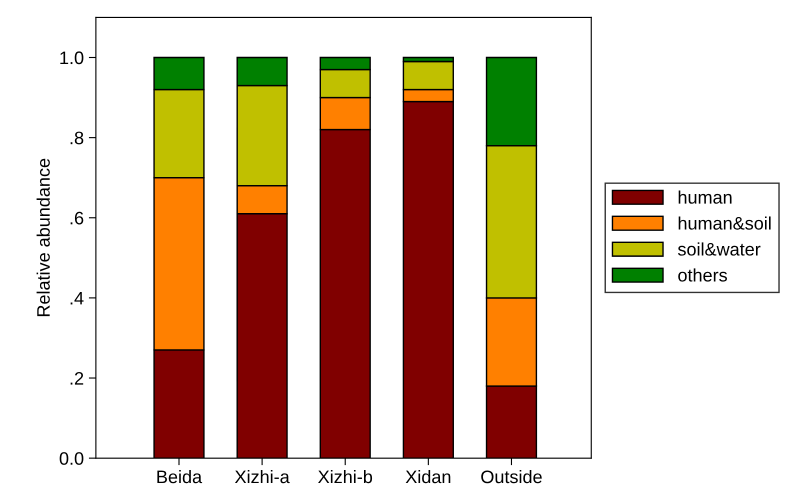  Describe the element at coordinates (262, 477) in the screenshot. I see `x-tick-label: Xizhi-a` at that location.